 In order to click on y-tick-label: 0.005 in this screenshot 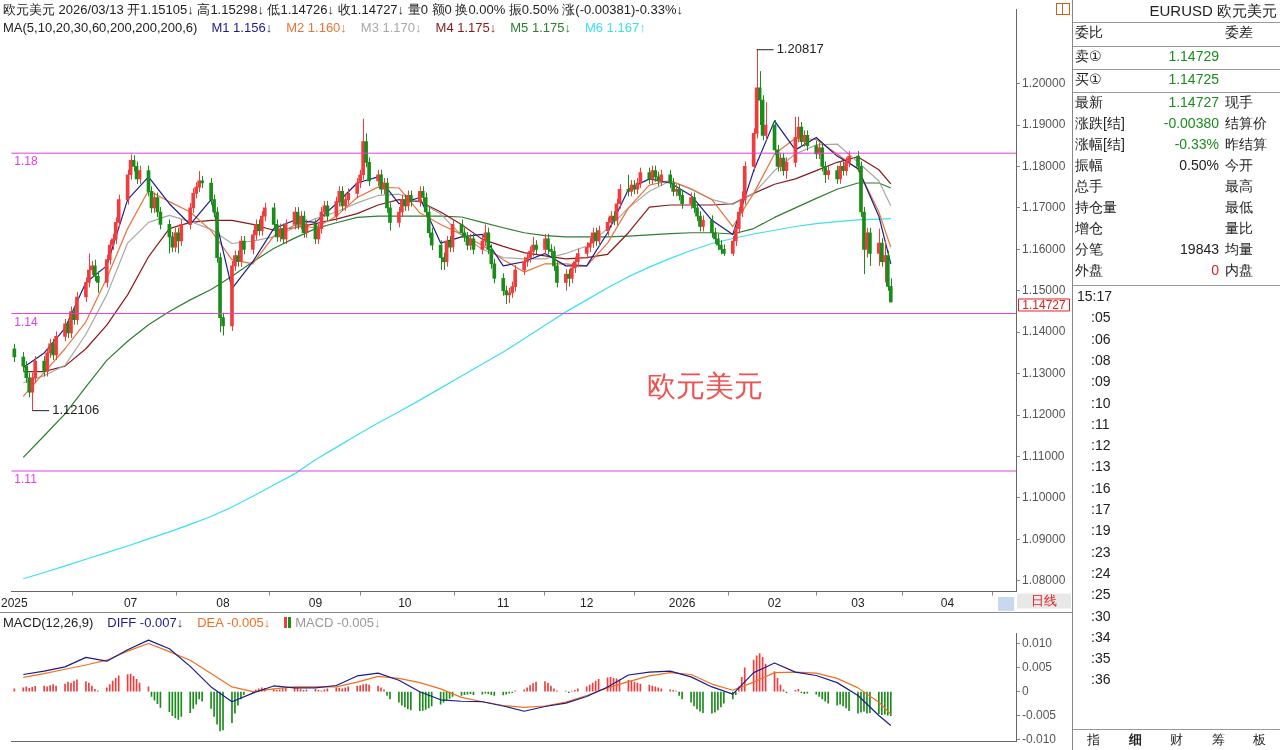, I will do `click(1037, 667)`.